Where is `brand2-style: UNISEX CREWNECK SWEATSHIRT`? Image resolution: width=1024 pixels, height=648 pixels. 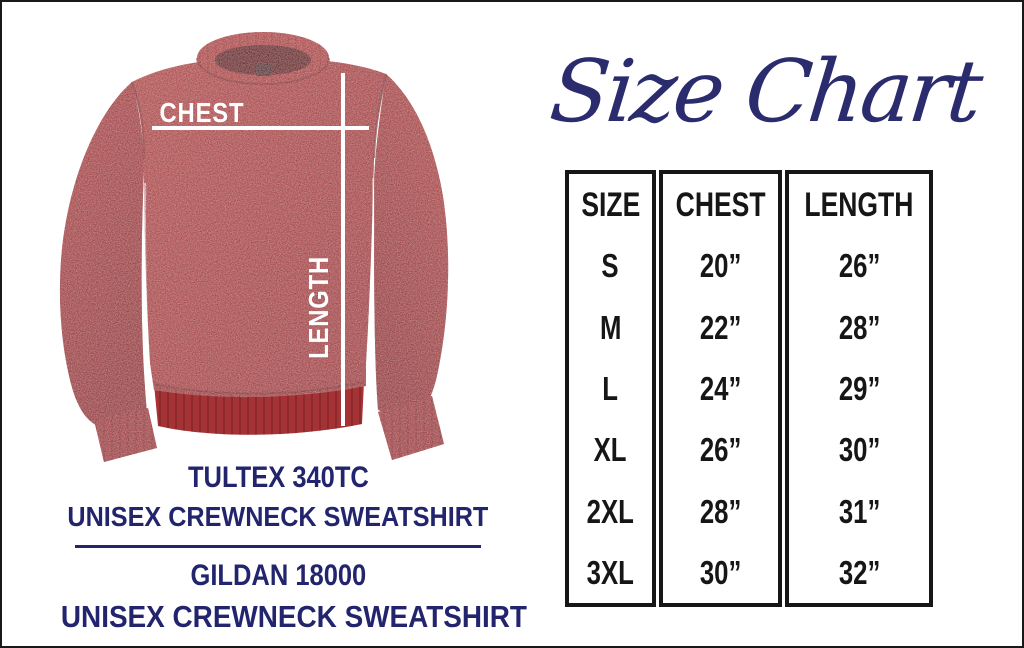
brand2-style: UNISEX CREWNECK SWEATSHIRT is located at coordinates (293, 616).